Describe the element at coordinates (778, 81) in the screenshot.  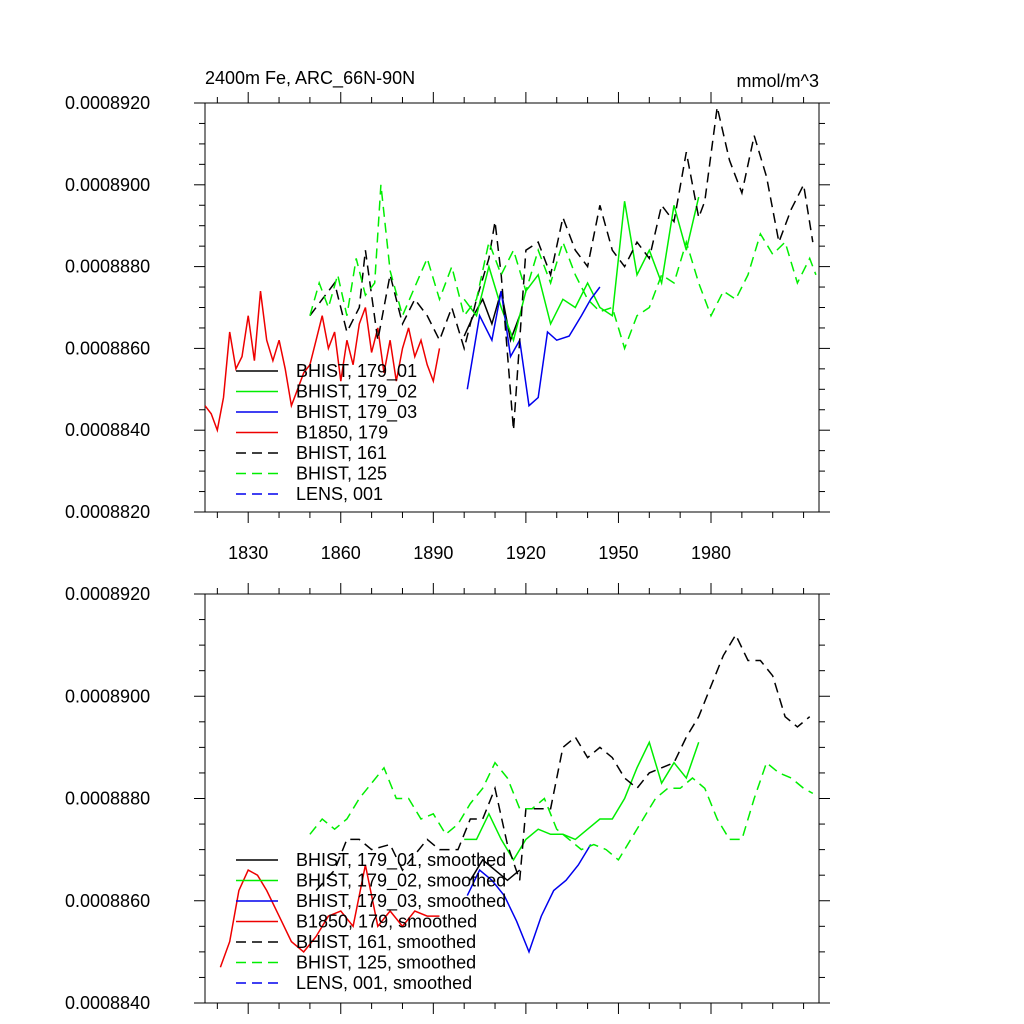
I see `top-title-right: mmol/m^3` at that location.